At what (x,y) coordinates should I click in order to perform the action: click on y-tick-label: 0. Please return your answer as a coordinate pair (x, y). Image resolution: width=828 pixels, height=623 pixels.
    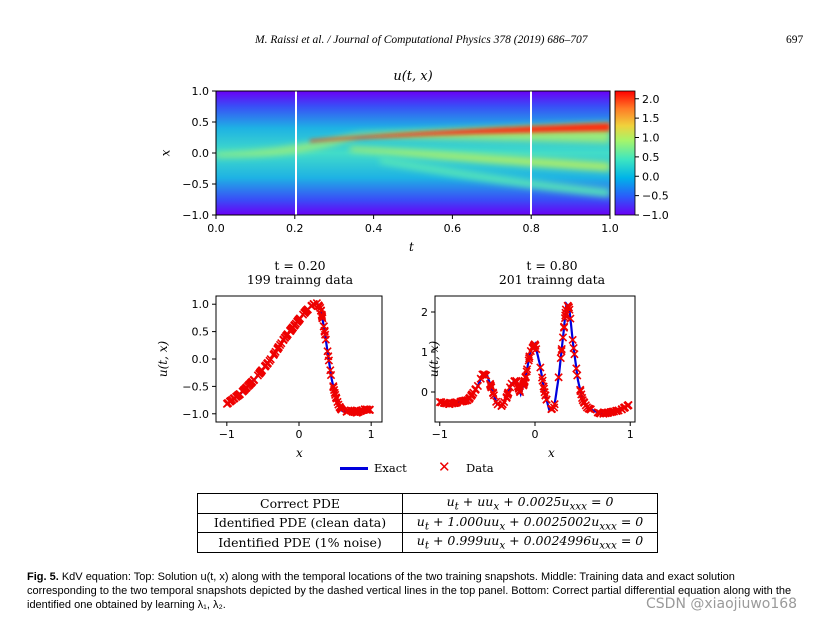
    Looking at the image, I should click on (424, 392).